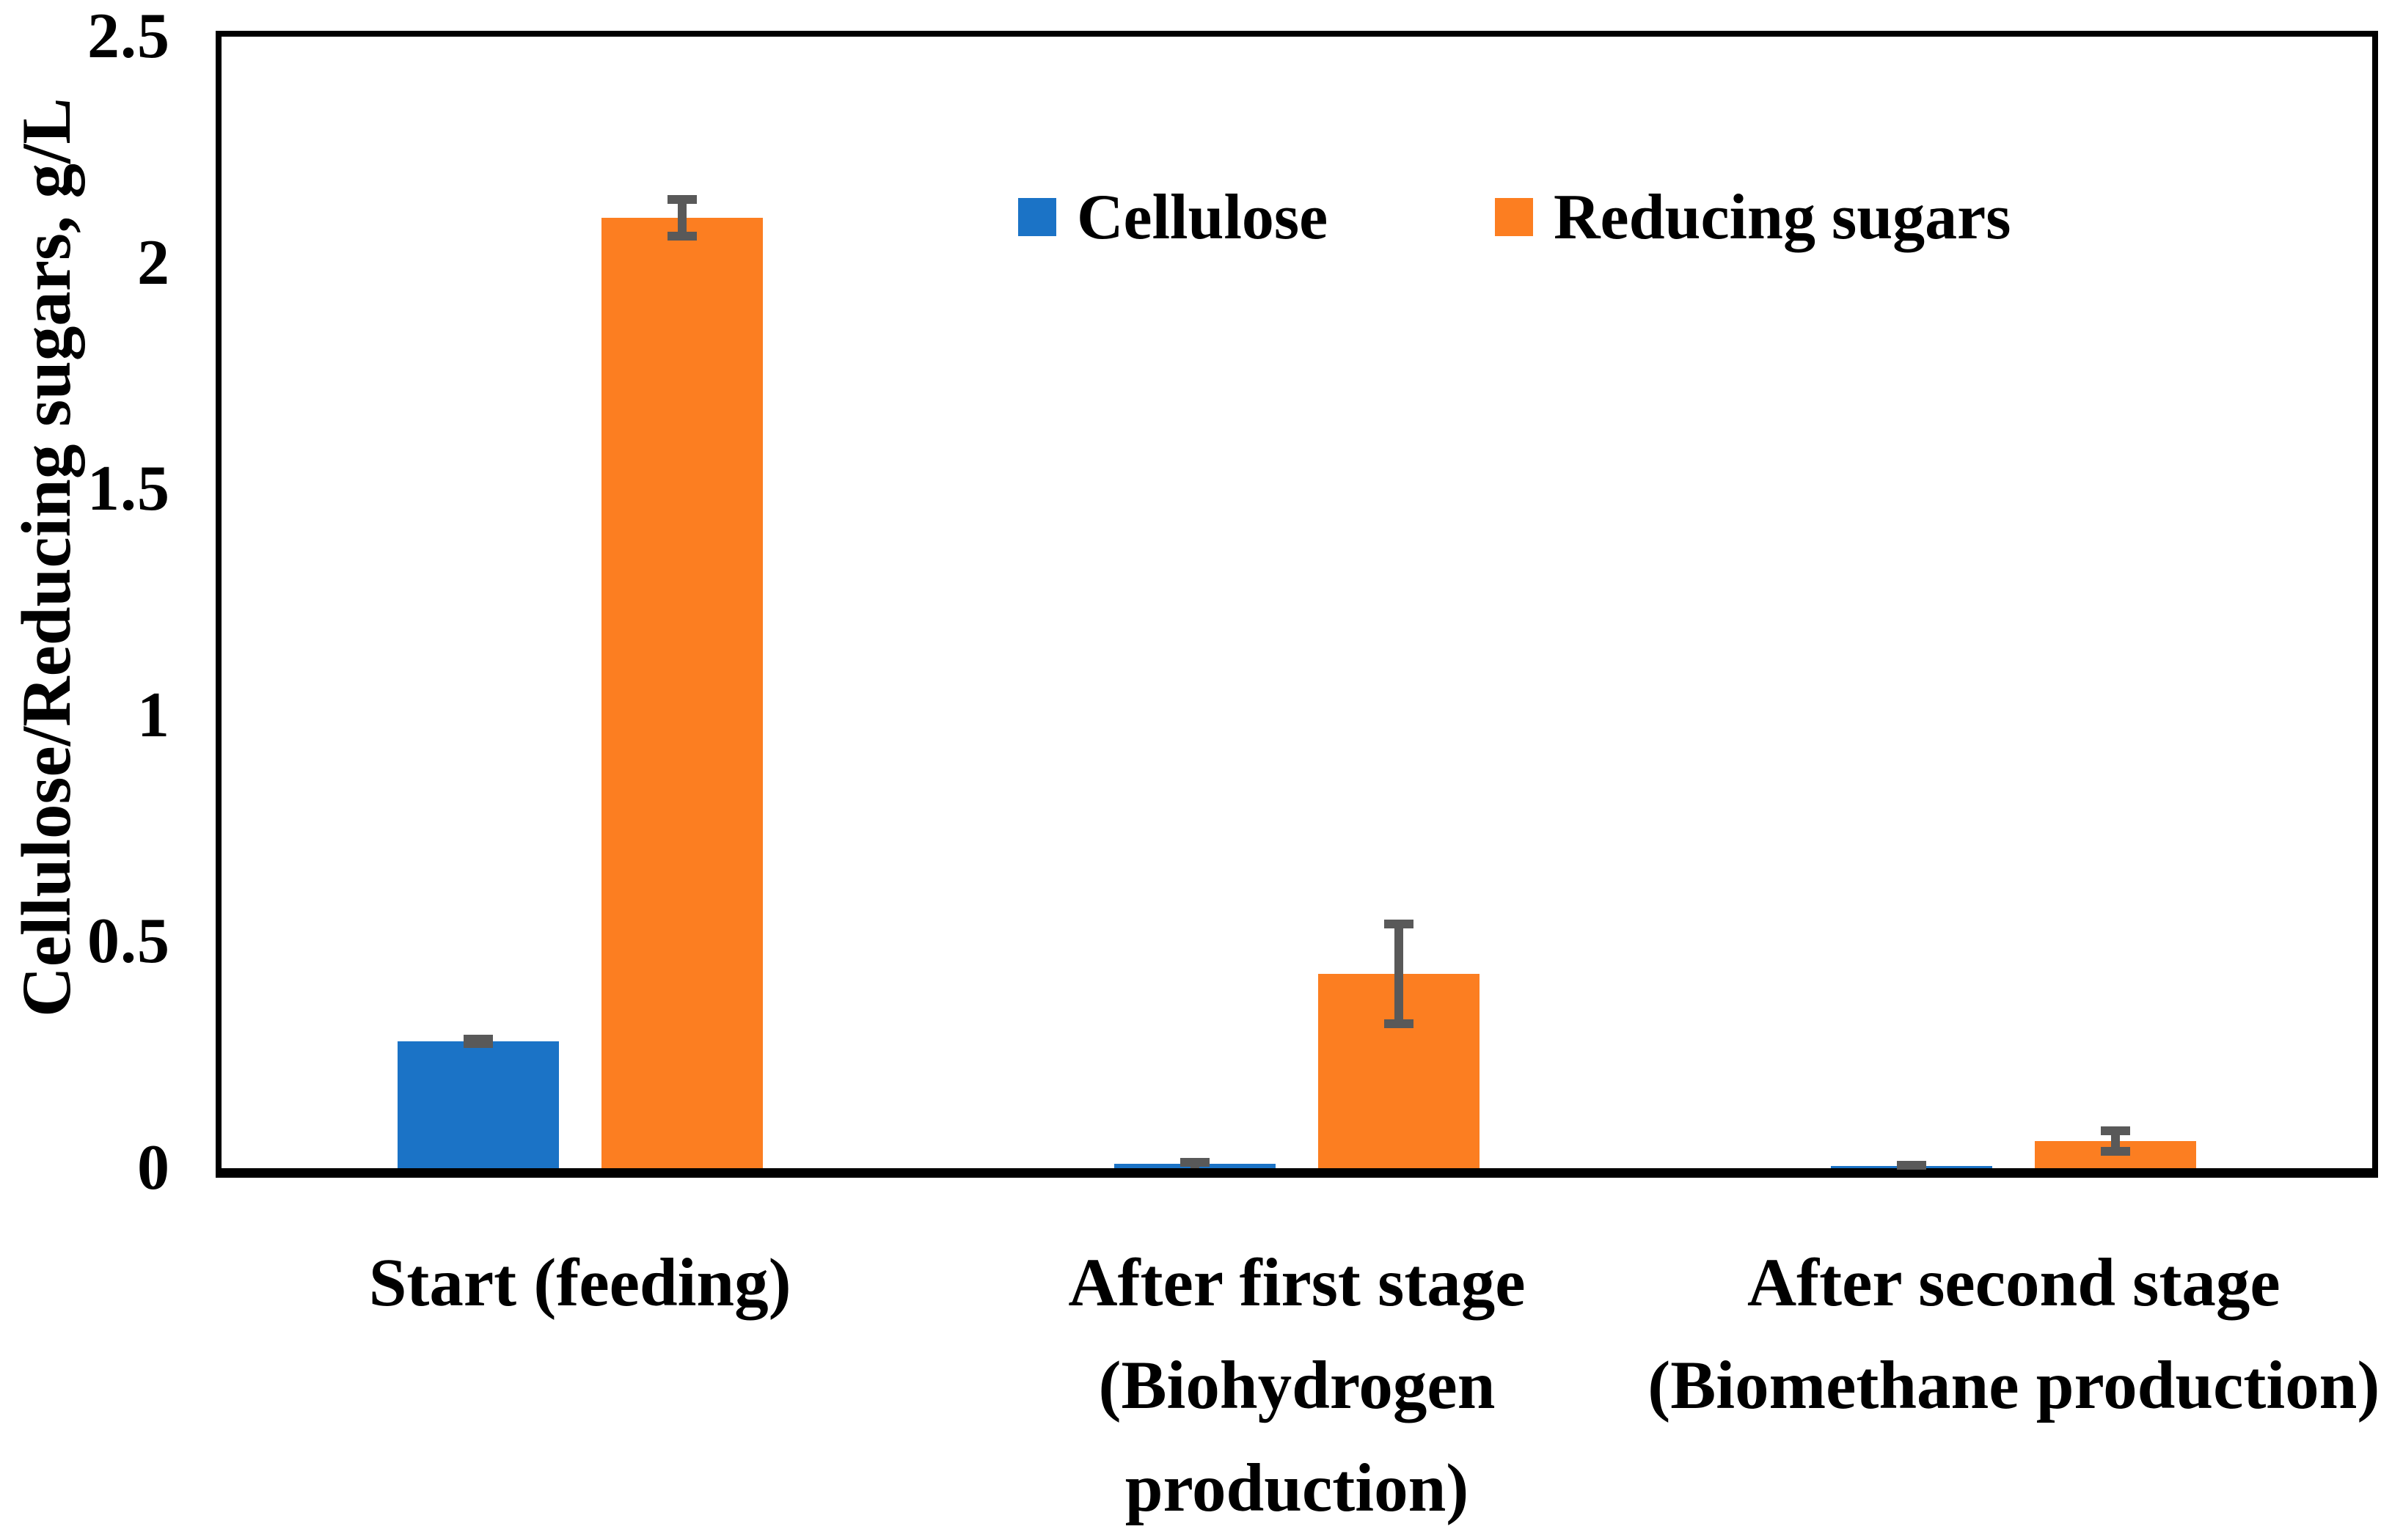 The height and width of the screenshot is (1540, 2392). What do you see at coordinates (153, 262) in the screenshot?
I see `y-tick-label: 2` at bounding box center [153, 262].